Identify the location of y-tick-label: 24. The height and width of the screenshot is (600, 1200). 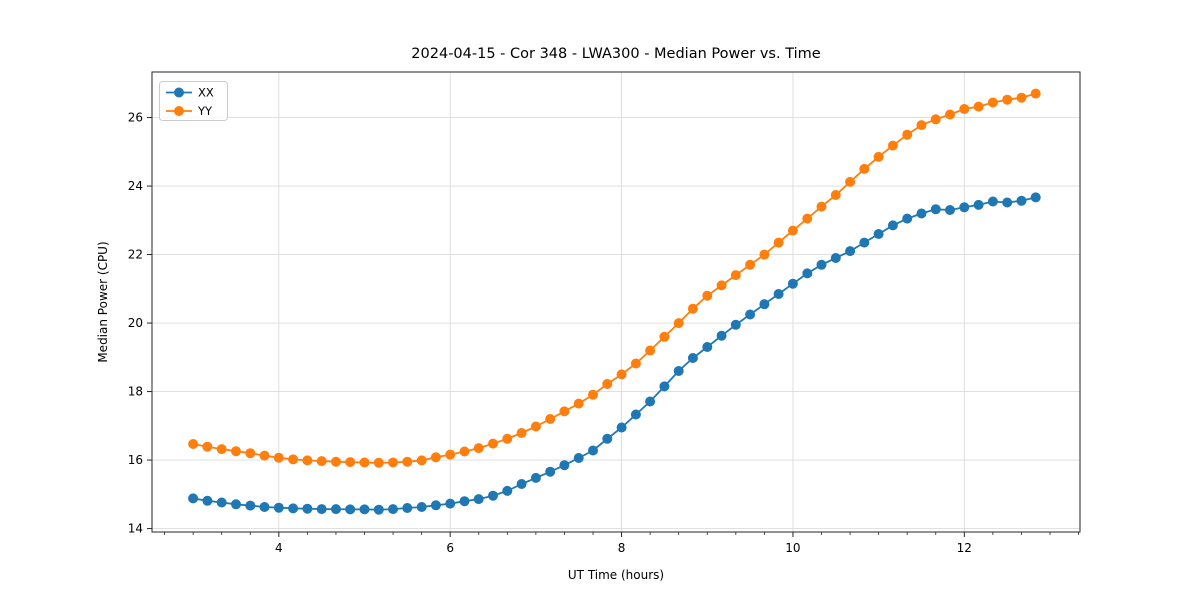
(135, 186).